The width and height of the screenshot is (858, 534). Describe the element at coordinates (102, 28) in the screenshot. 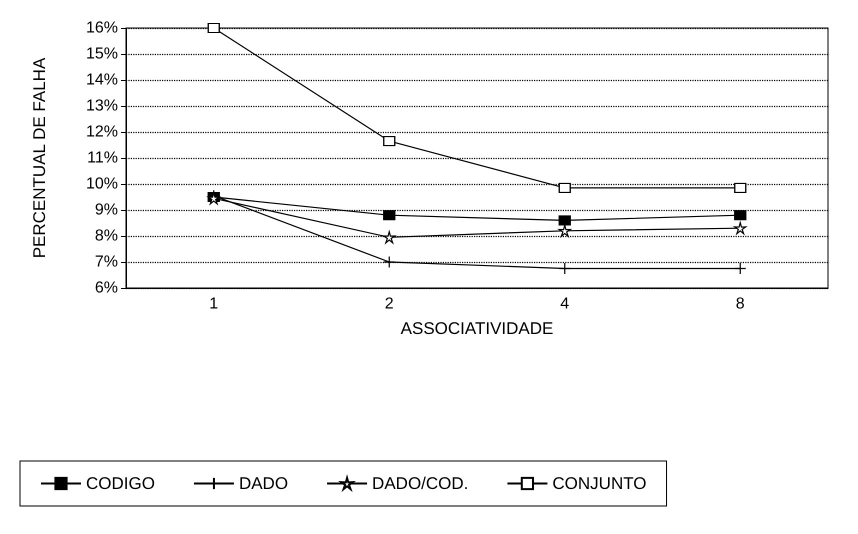

I see `y-tick-label: 16%` at that location.